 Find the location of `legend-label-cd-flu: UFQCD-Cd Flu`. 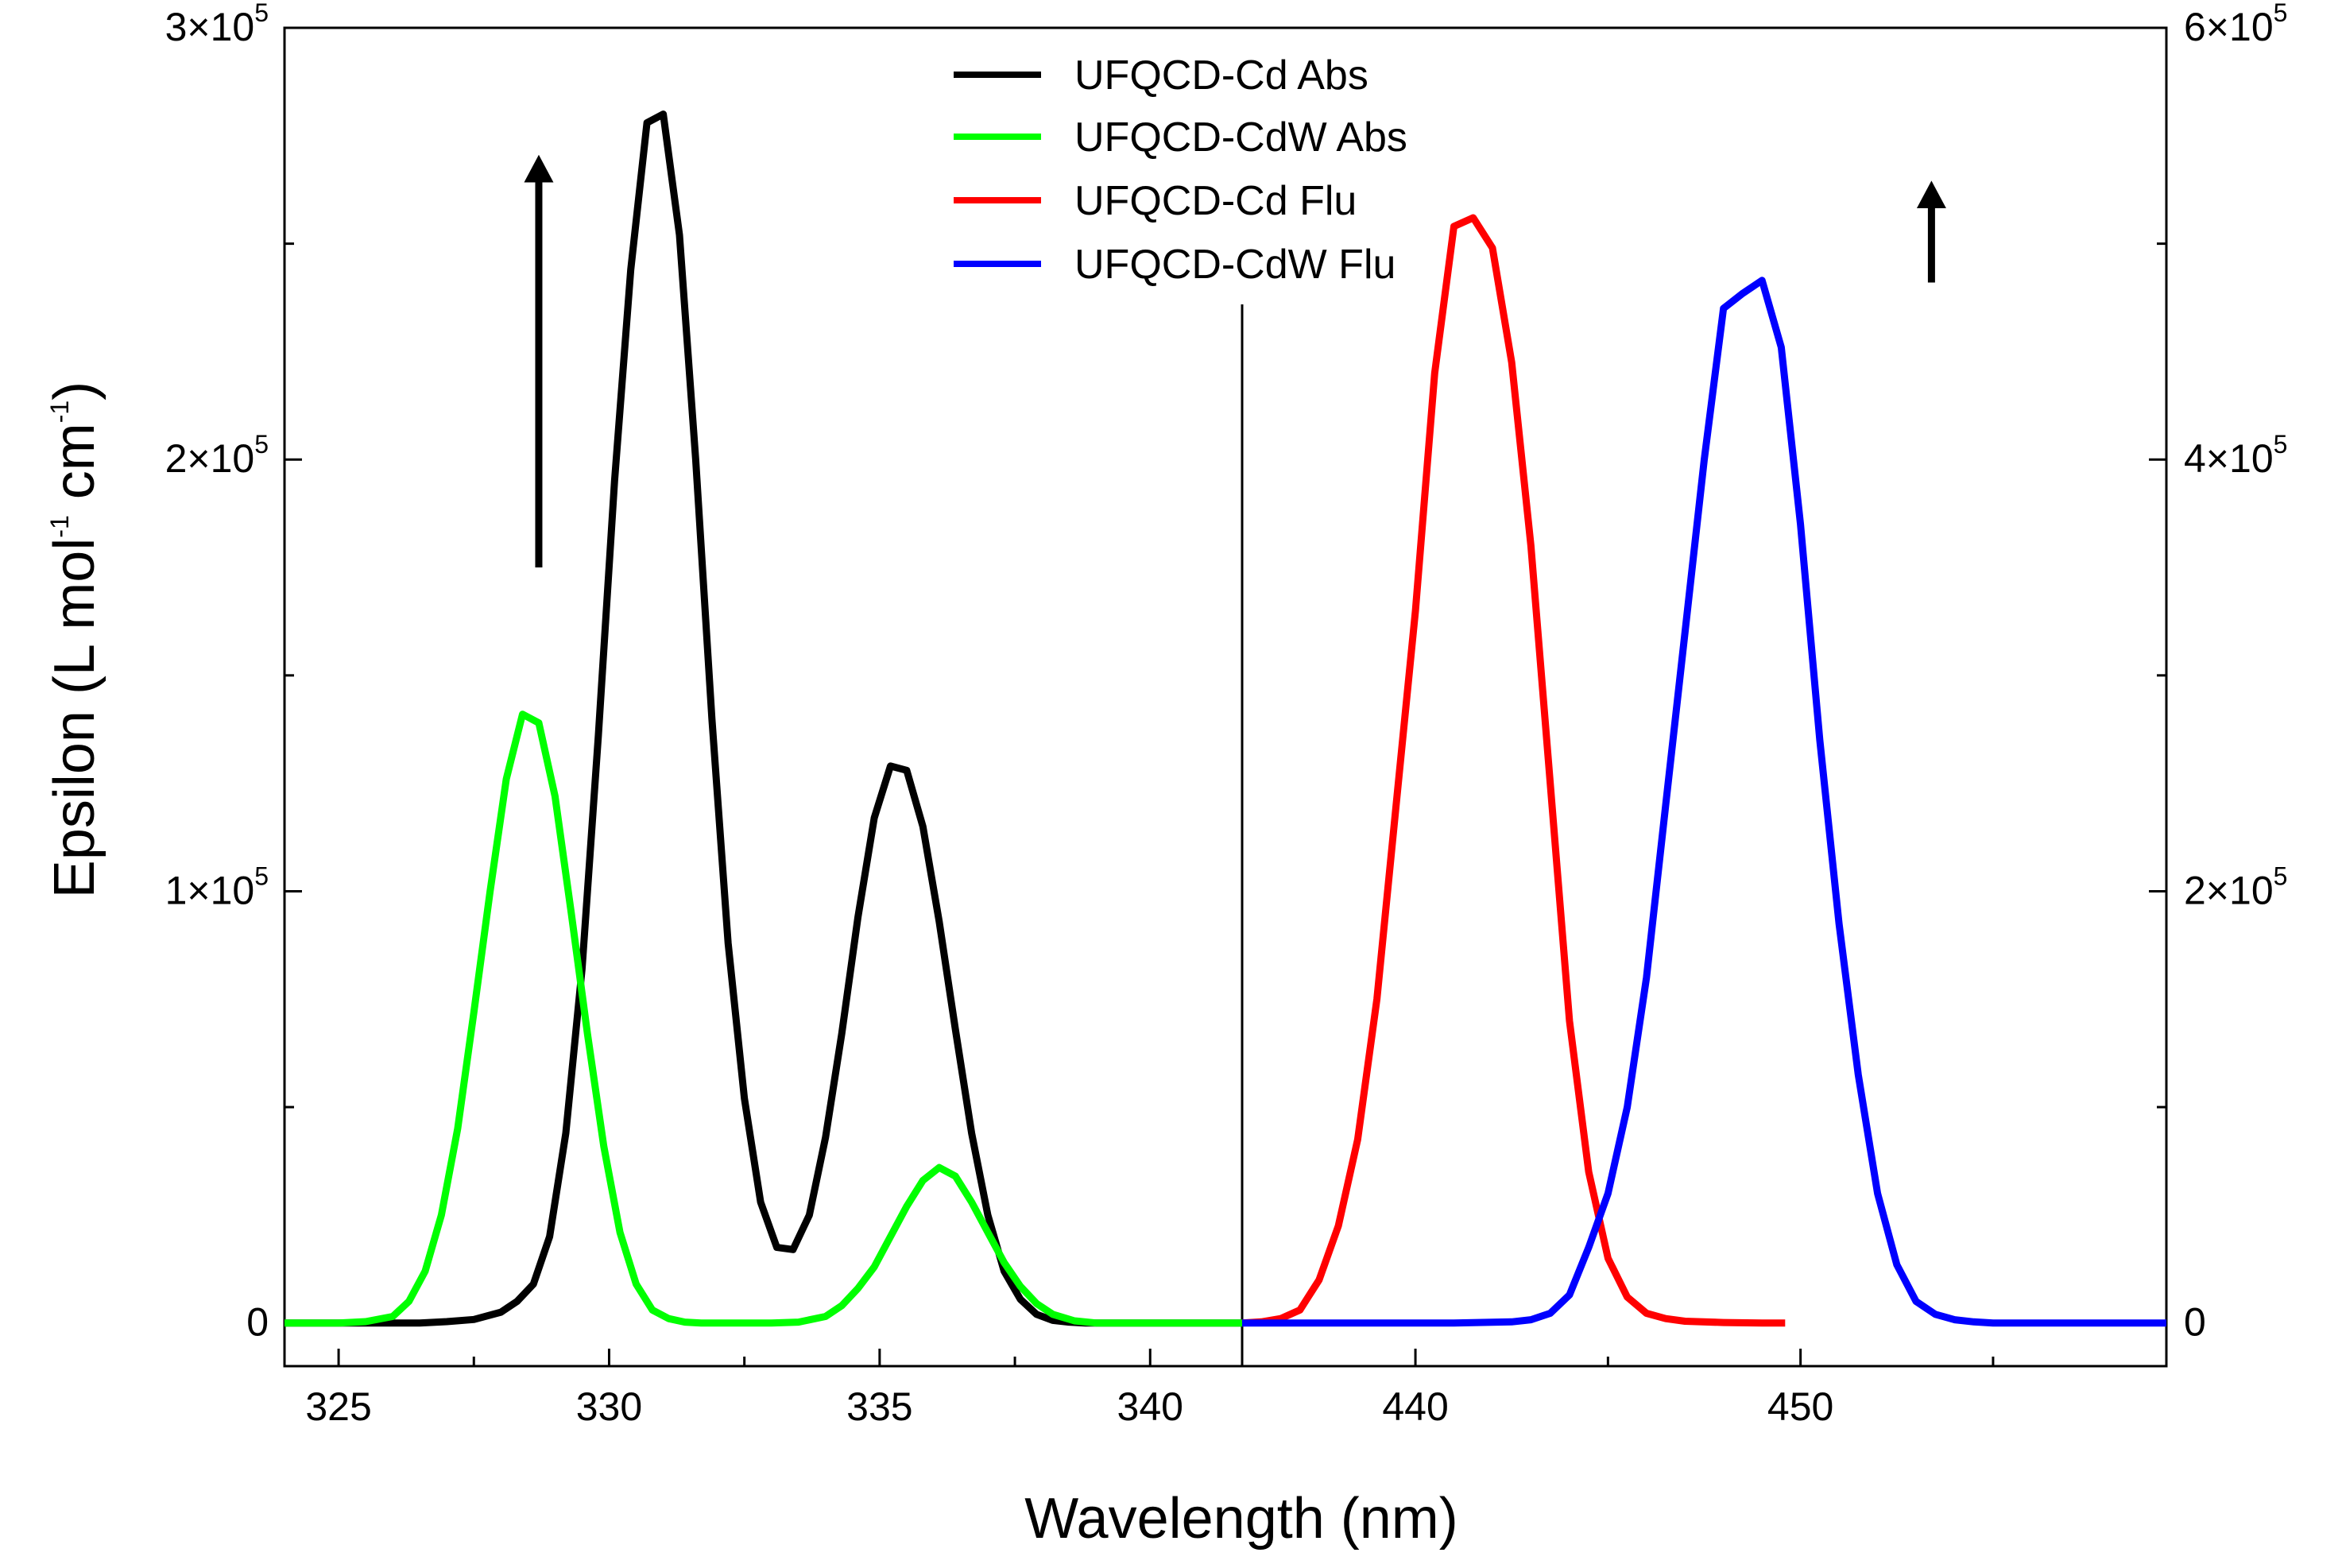

legend-label-cd-flu: UFQCD-Cd Flu is located at coordinates (1216, 201).